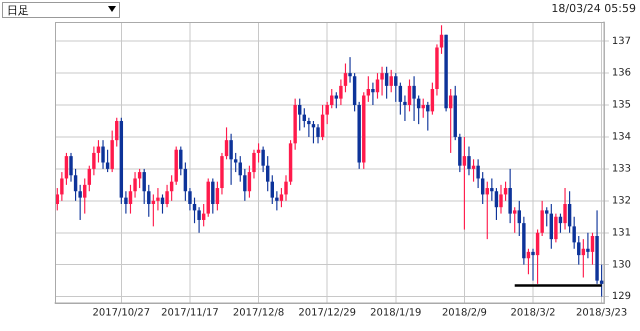  What do you see at coordinates (622, 264) in the screenshot?
I see `y-tick-label: 130` at bounding box center [622, 264].